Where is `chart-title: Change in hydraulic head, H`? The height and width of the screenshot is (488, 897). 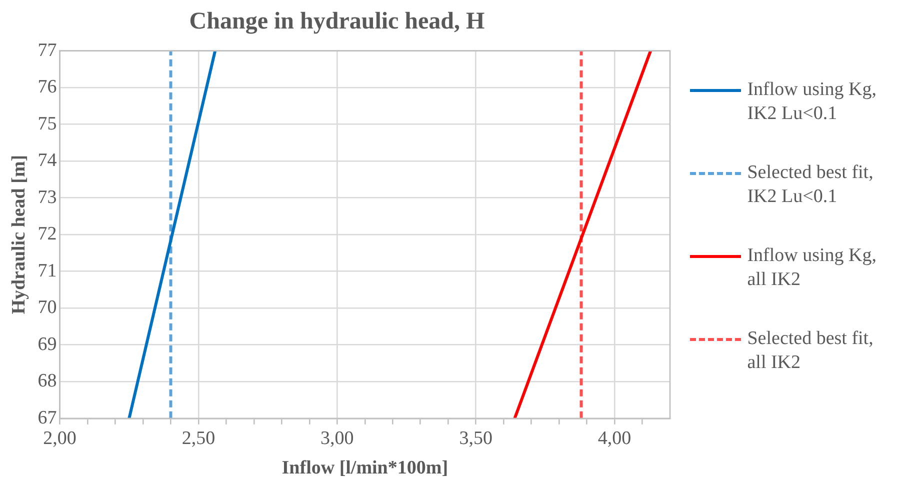 chart-title: Change in hydraulic head, H is located at coordinates (337, 21).